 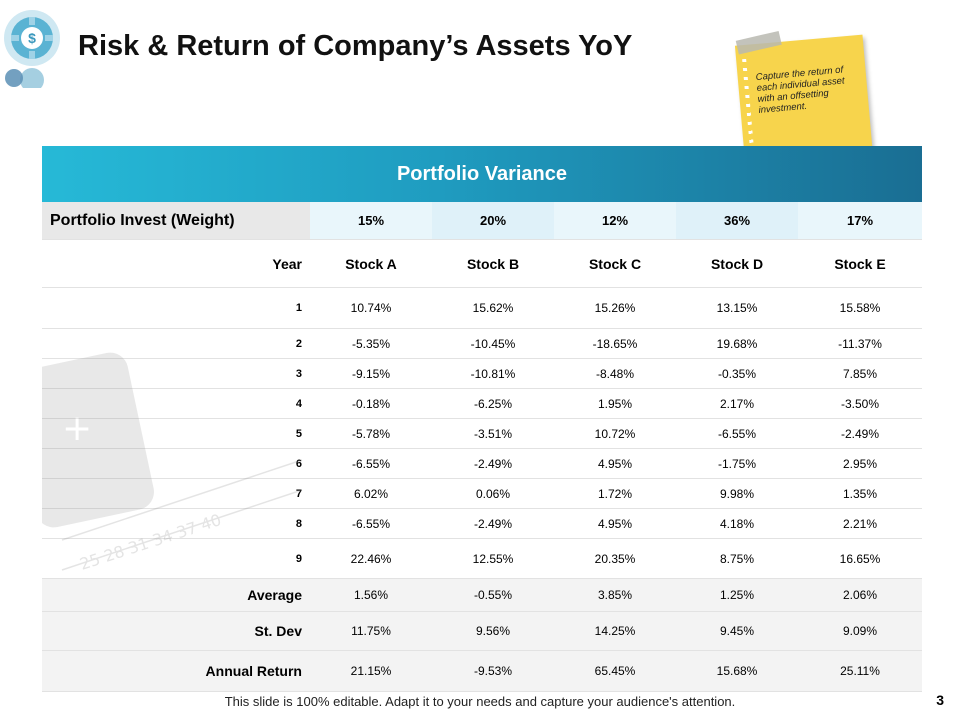 What do you see at coordinates (355, 46) in the screenshot?
I see `page-title: Risk & Return of Company’s Assets YoY` at bounding box center [355, 46].